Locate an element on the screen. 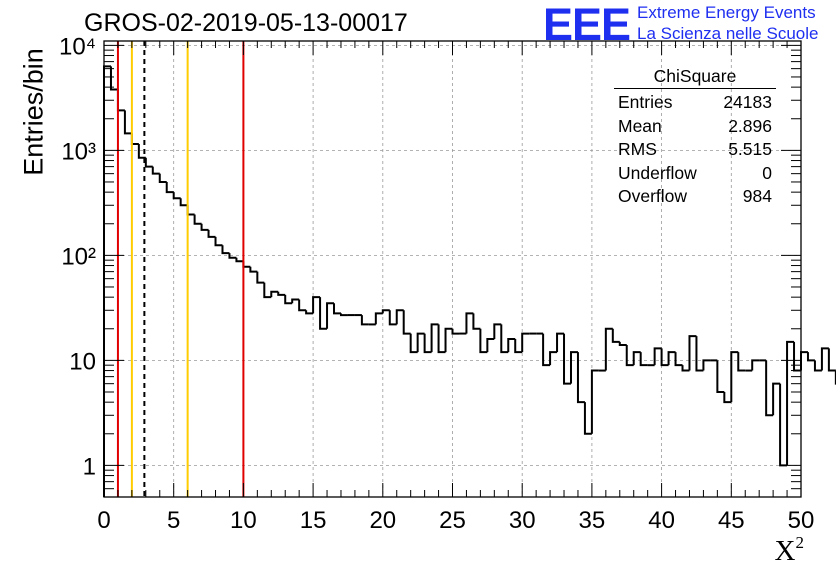 This screenshot has height=572, width=836. y-tick-label: 10² is located at coordinates (78, 256).